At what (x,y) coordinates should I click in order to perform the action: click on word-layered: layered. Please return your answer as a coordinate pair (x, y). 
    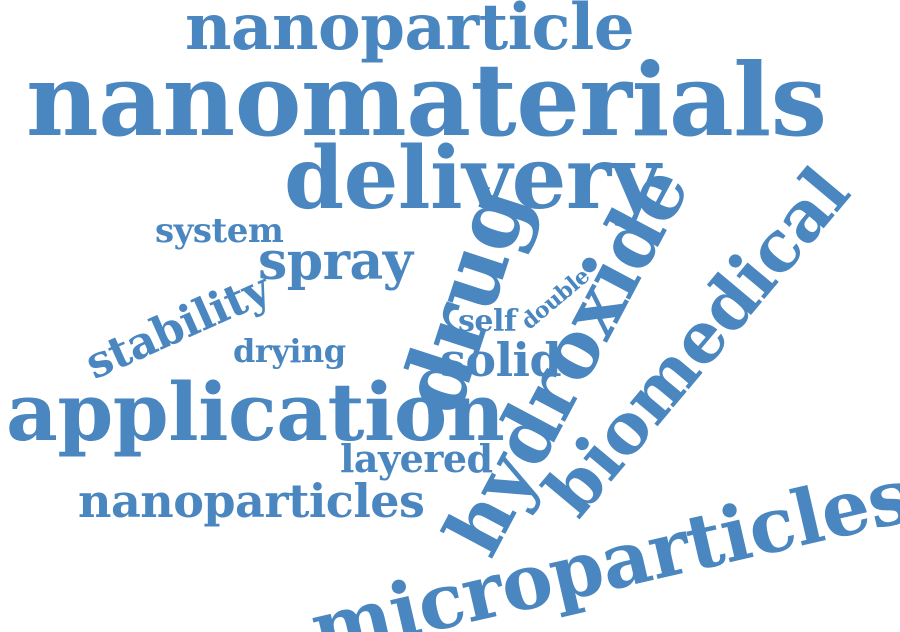
    Looking at the image, I should click on (416, 458).